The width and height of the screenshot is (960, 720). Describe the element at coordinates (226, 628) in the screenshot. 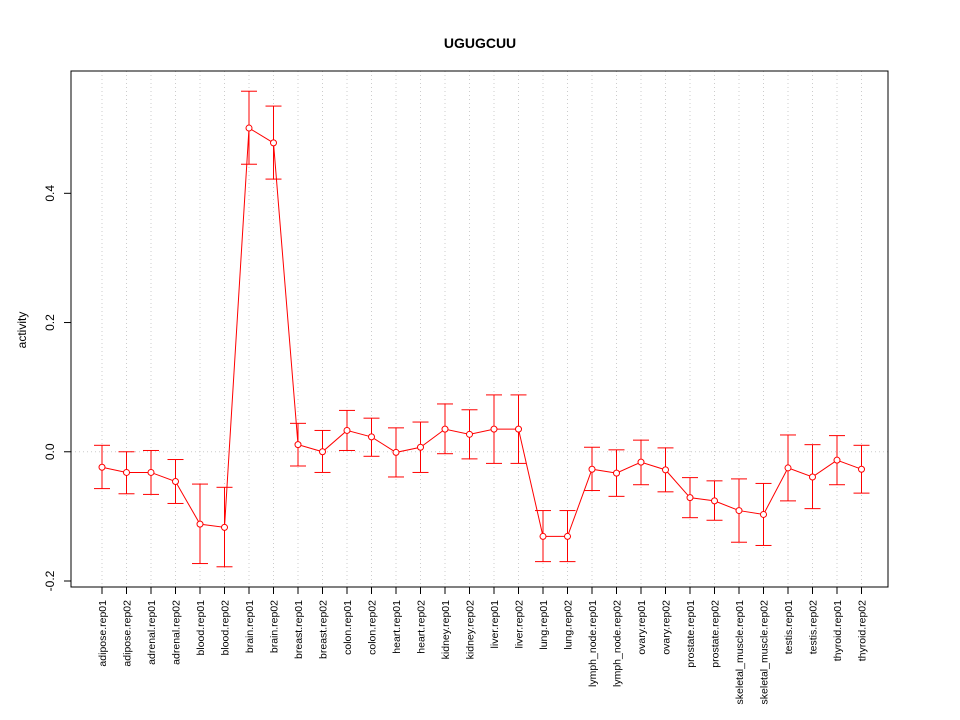

I see `x-tick-label: blood.rep02` at that location.